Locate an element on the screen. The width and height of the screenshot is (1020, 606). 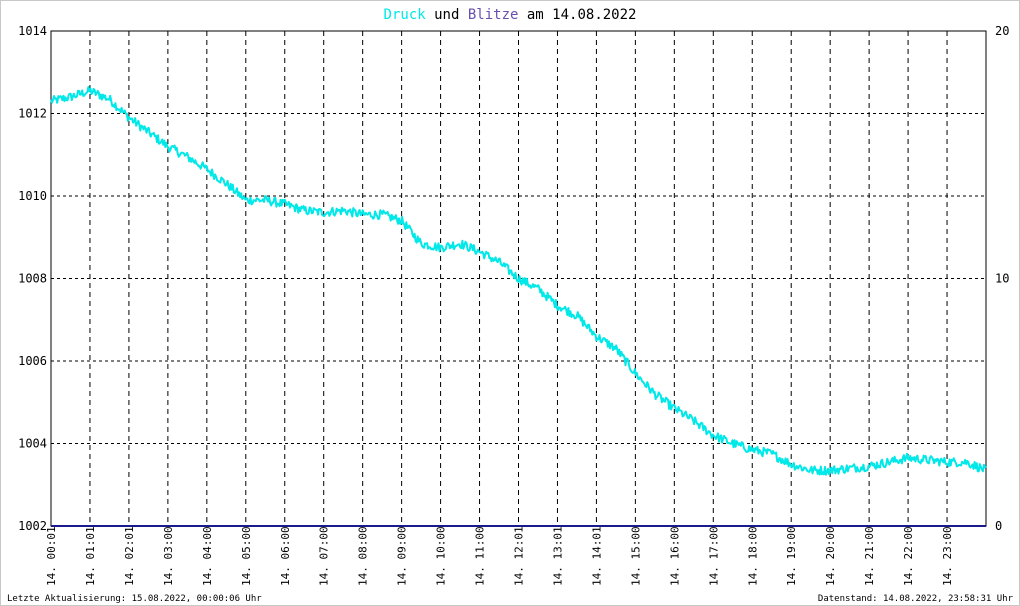
x-tick-label: 14. 19:00 is located at coordinates (791, 556).